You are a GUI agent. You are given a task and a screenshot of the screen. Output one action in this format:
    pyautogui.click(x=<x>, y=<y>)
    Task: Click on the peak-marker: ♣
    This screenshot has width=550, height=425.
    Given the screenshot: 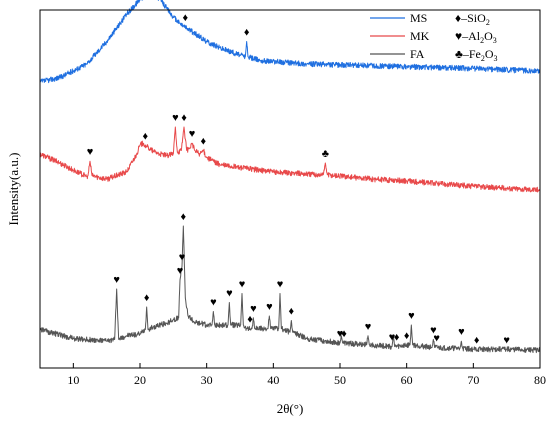 What is the action you would take?
    pyautogui.click(x=325, y=154)
    